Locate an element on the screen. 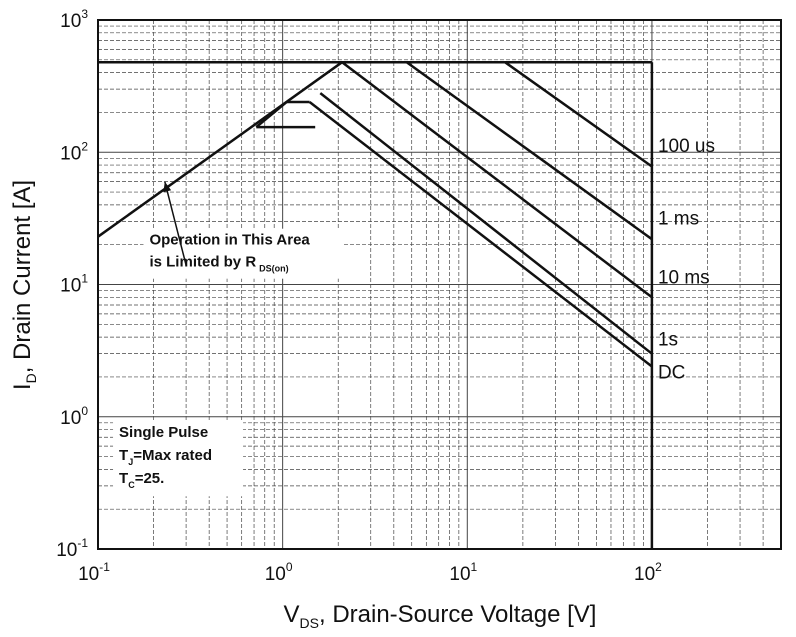 The height and width of the screenshot is (637, 796). y-tick-label: 10² is located at coordinates (74, 151).